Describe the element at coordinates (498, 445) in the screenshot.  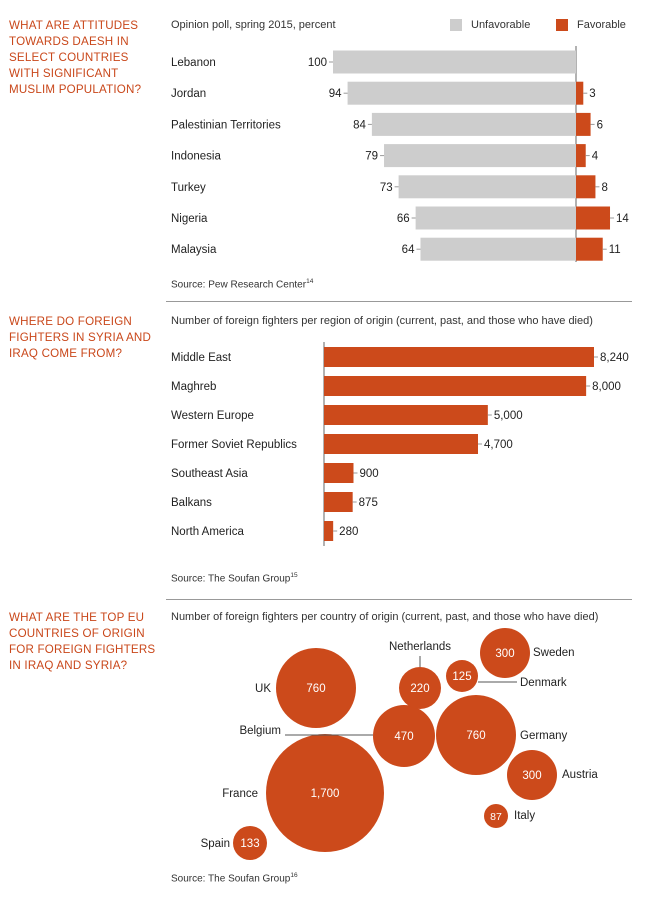
I see `chart2-value-former-soviet-republics: 4,700` at that location.